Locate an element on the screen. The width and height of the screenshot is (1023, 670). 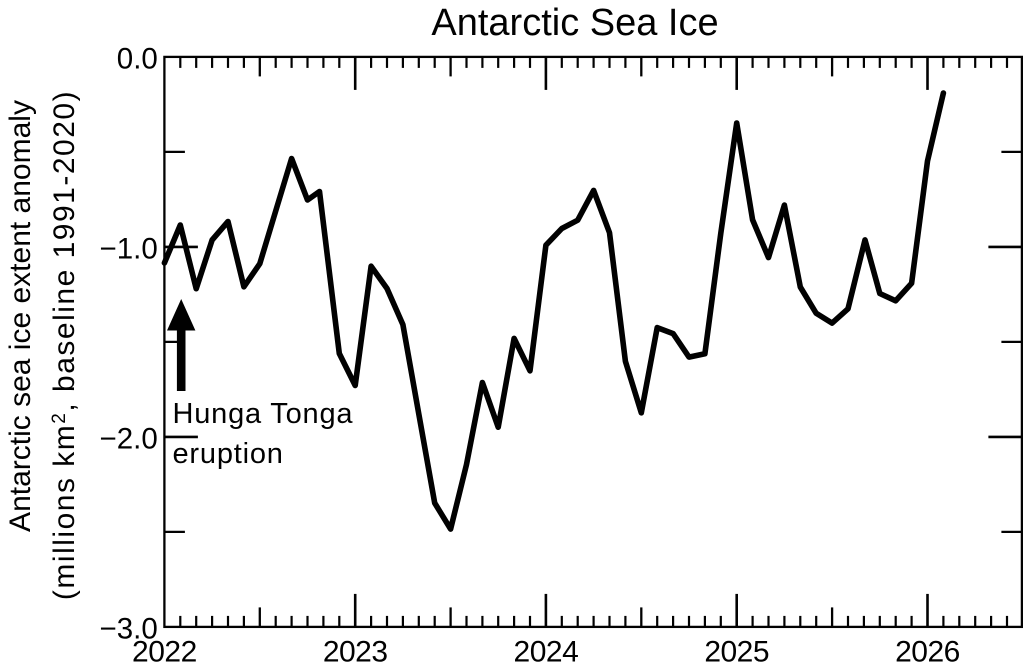
svg-text: 2022 is located at coordinates (164, 652).